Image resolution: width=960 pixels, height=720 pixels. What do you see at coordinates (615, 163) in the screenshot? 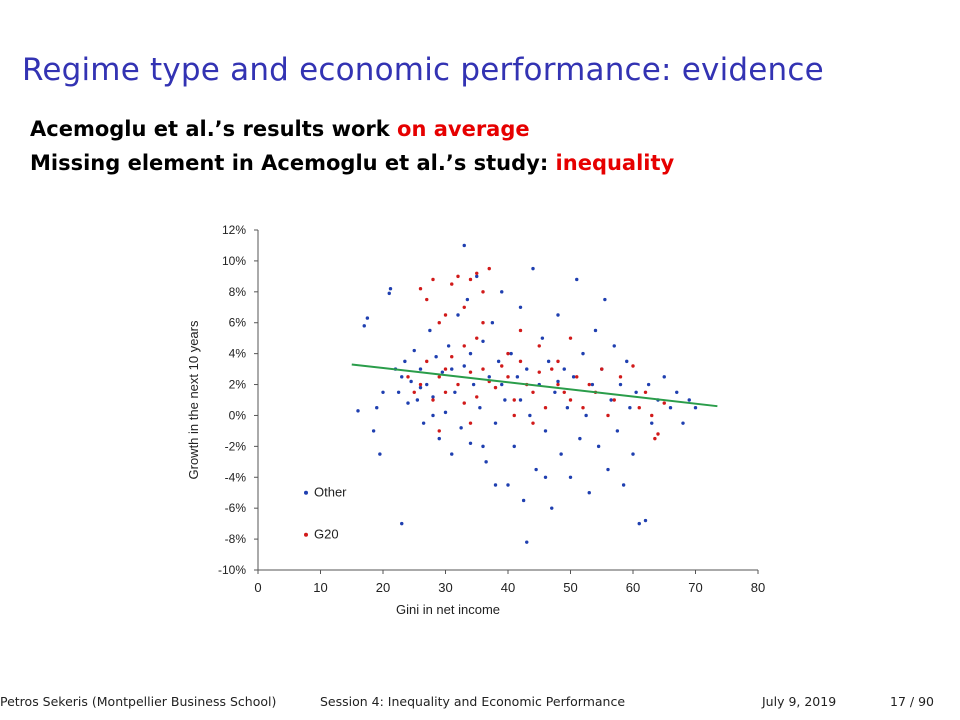
I see `bullet-2-highlight: inequality` at bounding box center [615, 163].